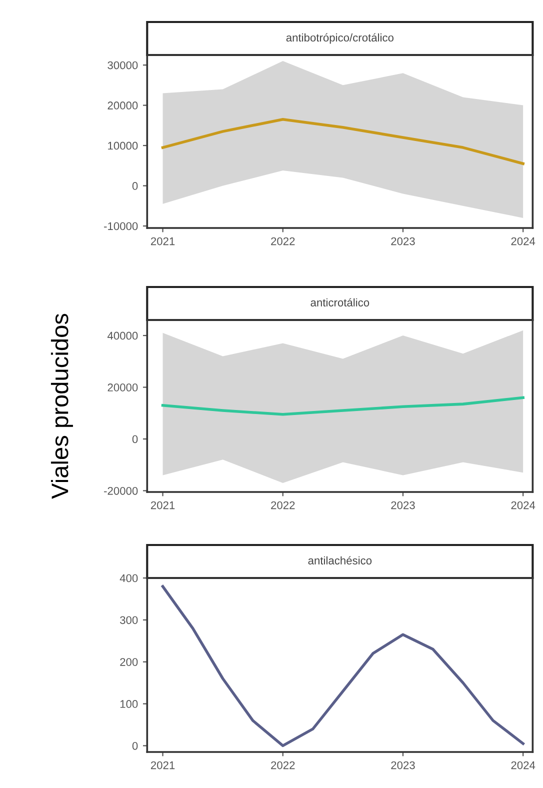  I want to click on chart-title: antilachésico, so click(340, 560).